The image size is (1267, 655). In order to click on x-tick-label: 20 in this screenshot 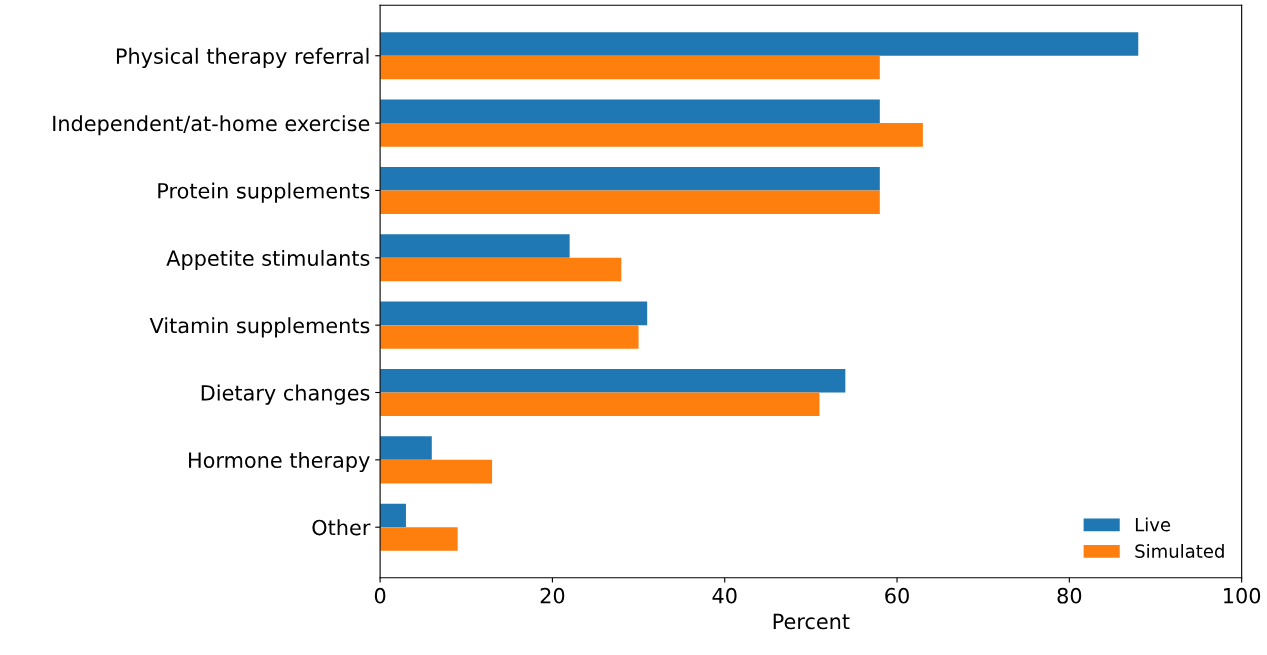, I will do `click(552, 595)`.